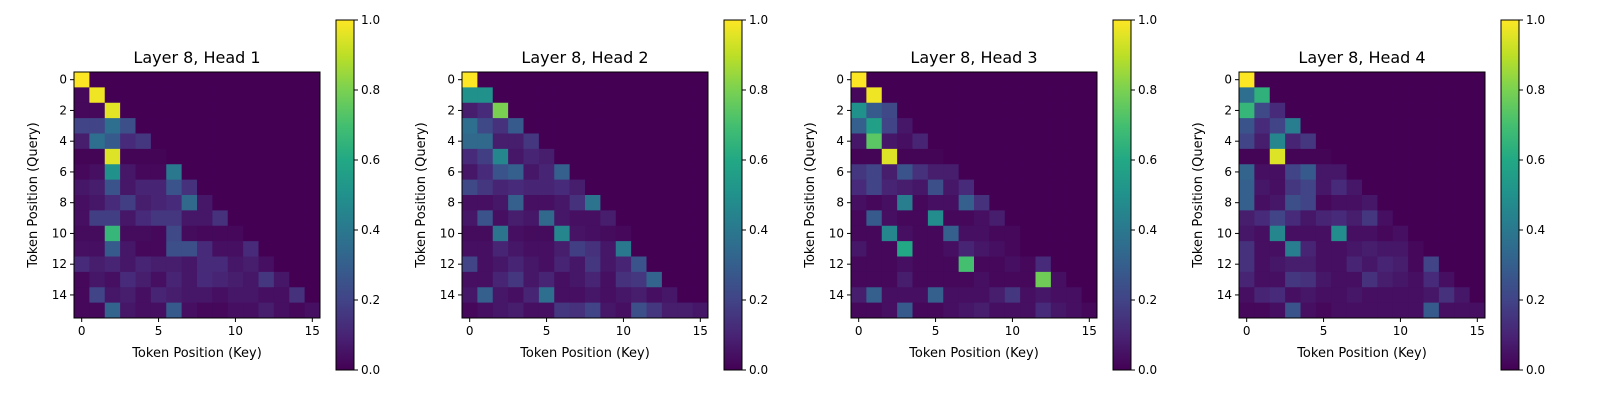  I want to click on y-tick-label: 10, so click(836, 233).